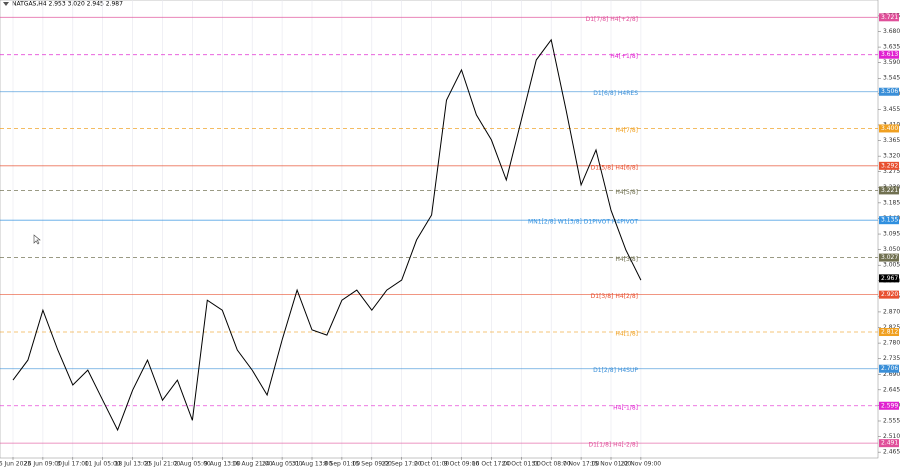  I want to click on level-label: H4[+1/8], so click(624, 56).